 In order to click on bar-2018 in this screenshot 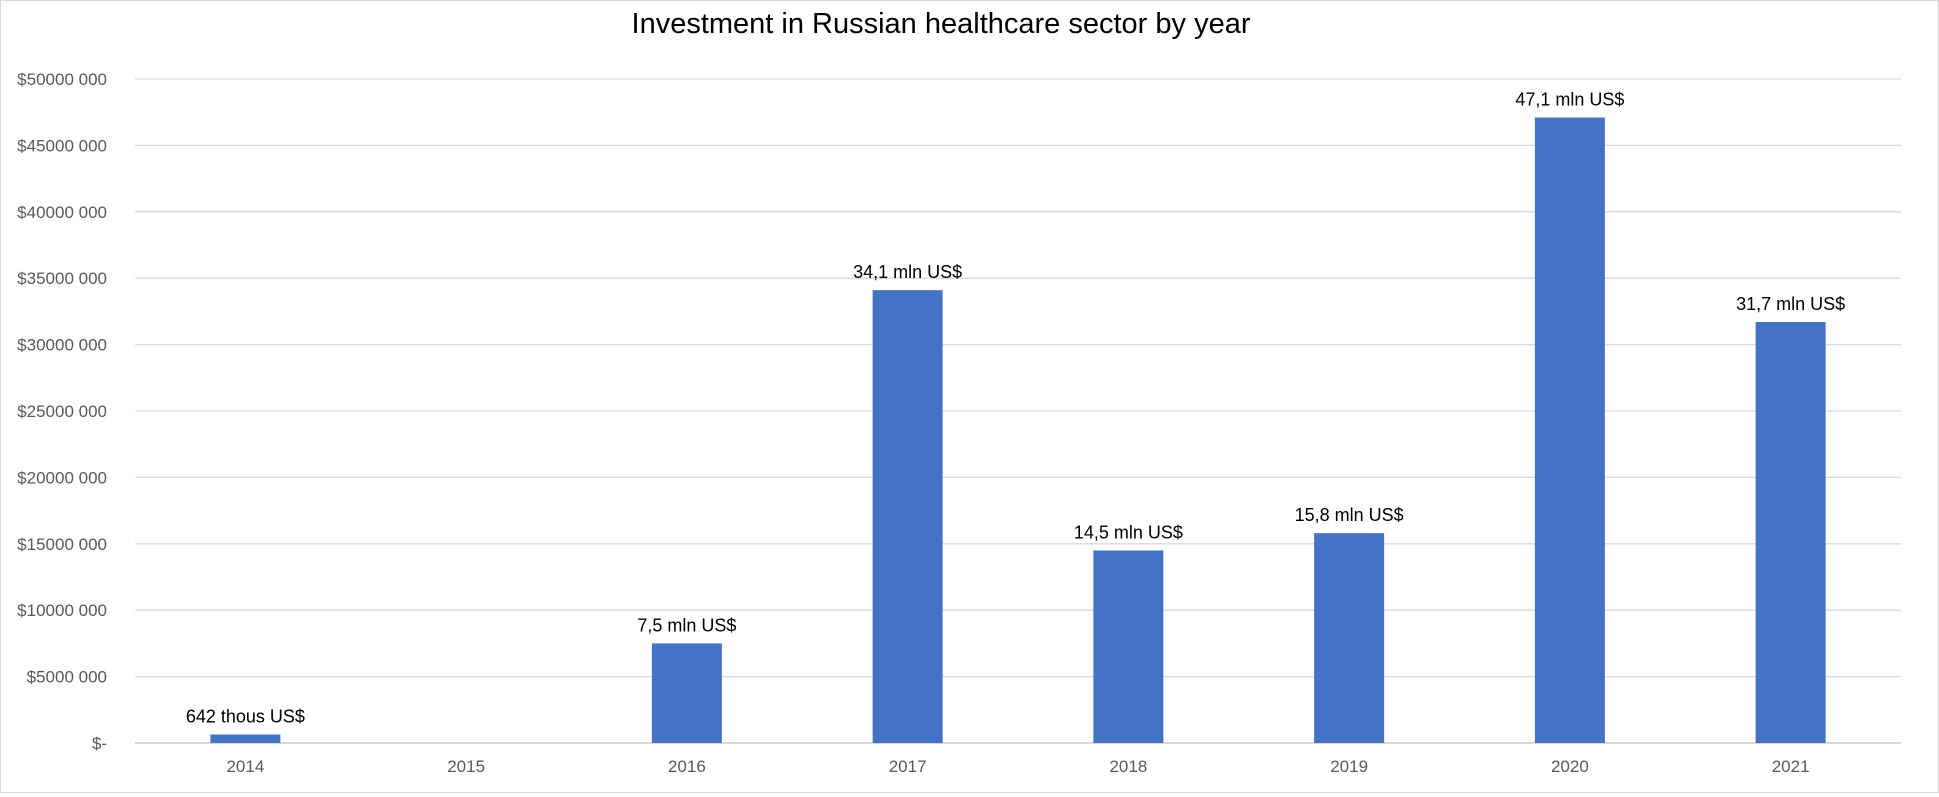, I will do `click(1128, 646)`.